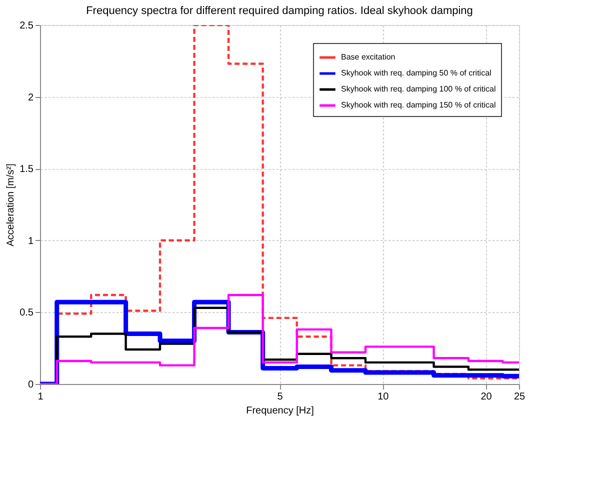 This screenshot has height=486, width=591. I want to click on y-axis-title: Acceleration [m/s²], so click(11, 204).